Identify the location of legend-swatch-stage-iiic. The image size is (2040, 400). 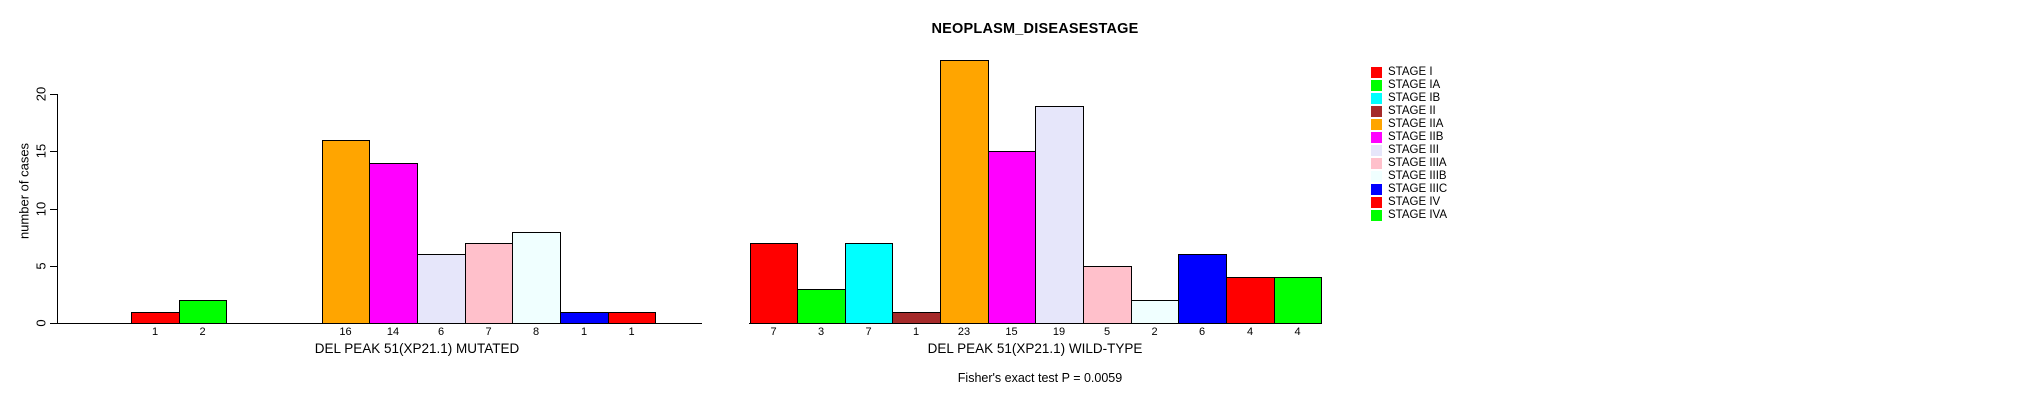
(1376, 189).